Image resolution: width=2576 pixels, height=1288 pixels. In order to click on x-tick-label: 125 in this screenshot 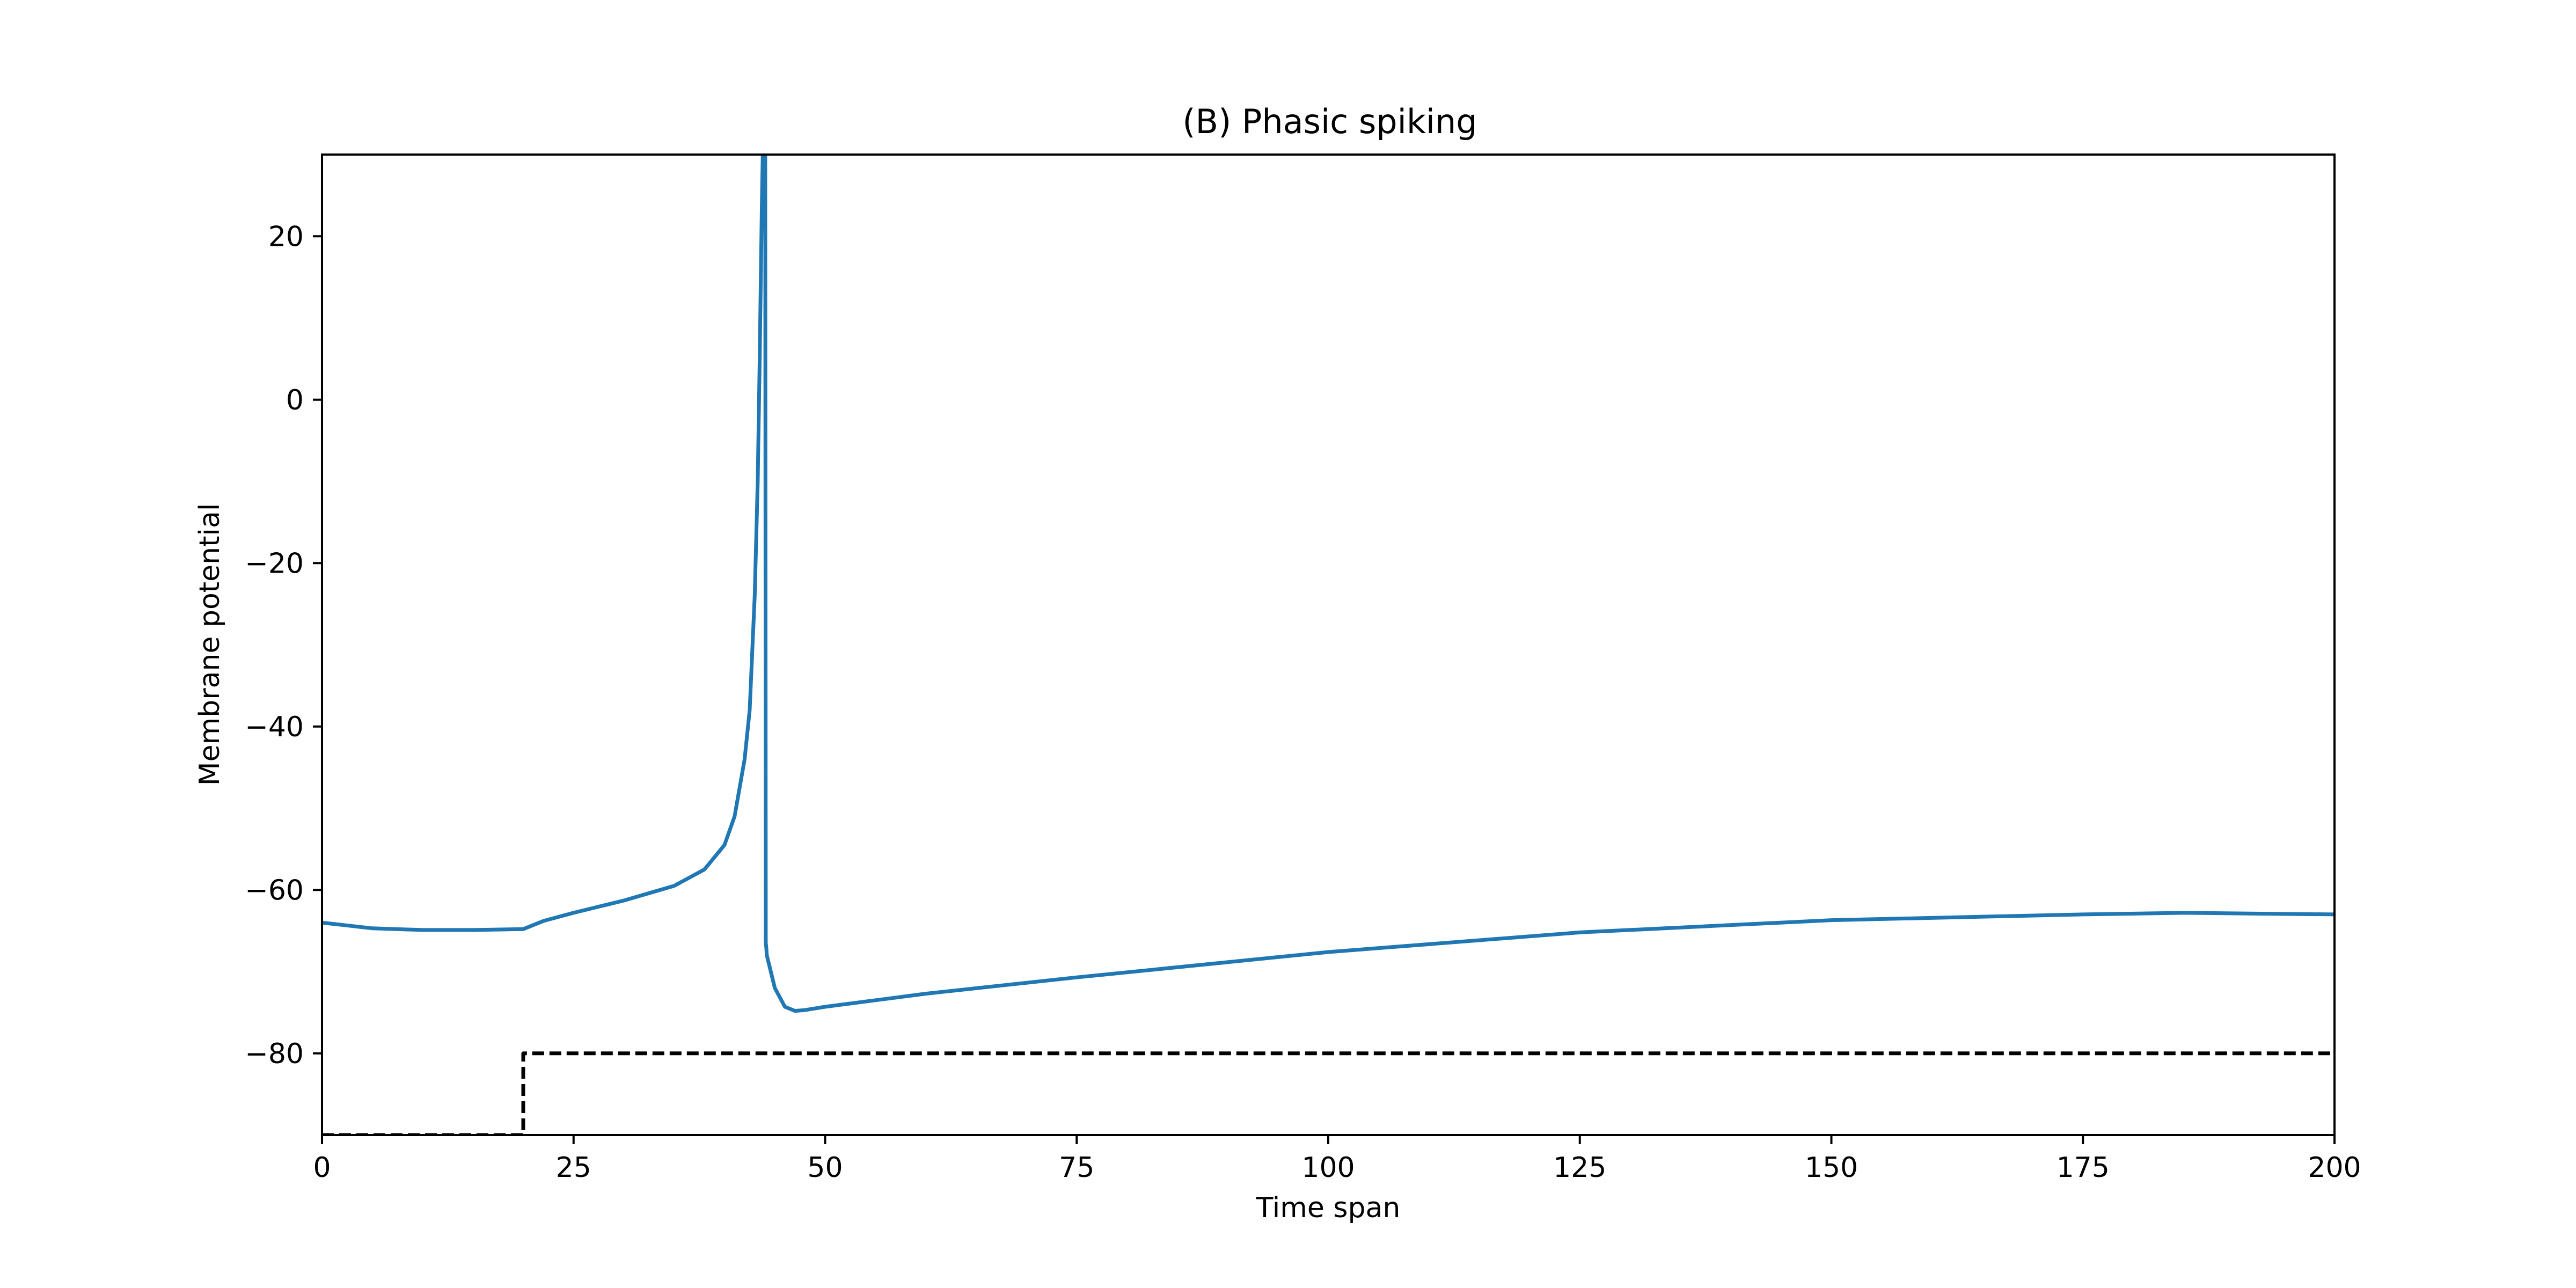, I will do `click(1579, 1168)`.